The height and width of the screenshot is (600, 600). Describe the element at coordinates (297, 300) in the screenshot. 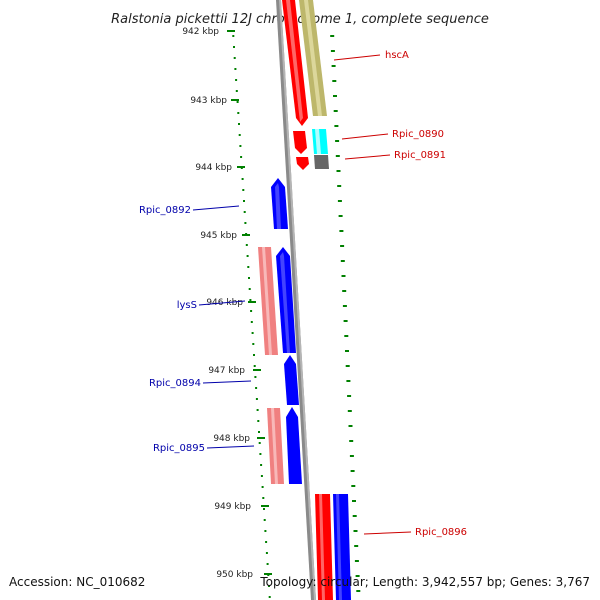

I see `sequence-backbone-highlight` at that location.